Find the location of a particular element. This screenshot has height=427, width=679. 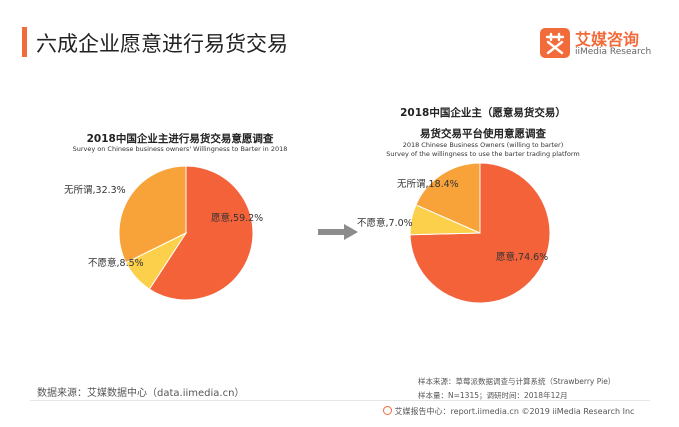

brand-logo: 艾媒咨询 iiMedia Research is located at coordinates (604, 44).